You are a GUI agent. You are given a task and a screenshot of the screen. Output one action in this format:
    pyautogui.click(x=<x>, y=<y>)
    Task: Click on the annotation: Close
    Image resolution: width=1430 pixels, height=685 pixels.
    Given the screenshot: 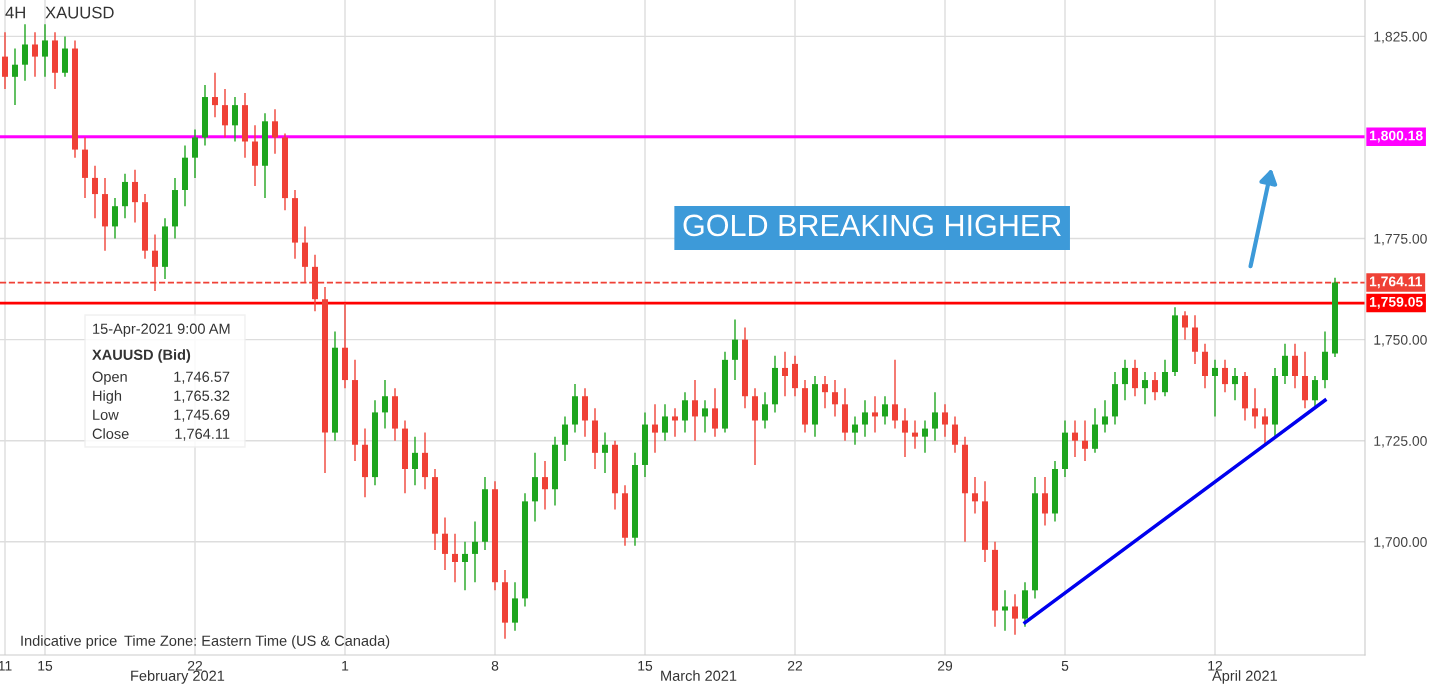 What is the action you would take?
    pyautogui.click(x=110, y=433)
    